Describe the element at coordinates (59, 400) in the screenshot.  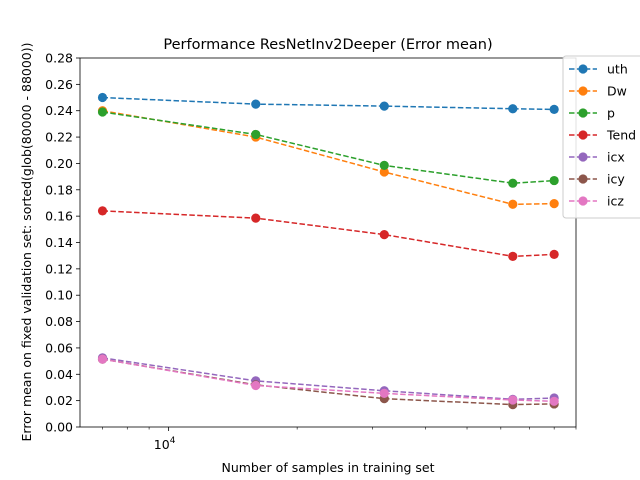
I see `y-tick-label: 0.02` at that location.